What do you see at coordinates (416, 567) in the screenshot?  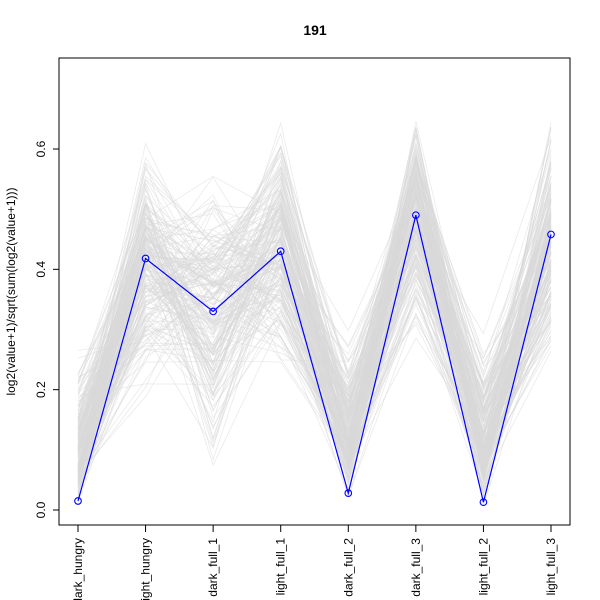 I see `x-tick-label: dark_full_3` at bounding box center [416, 567].